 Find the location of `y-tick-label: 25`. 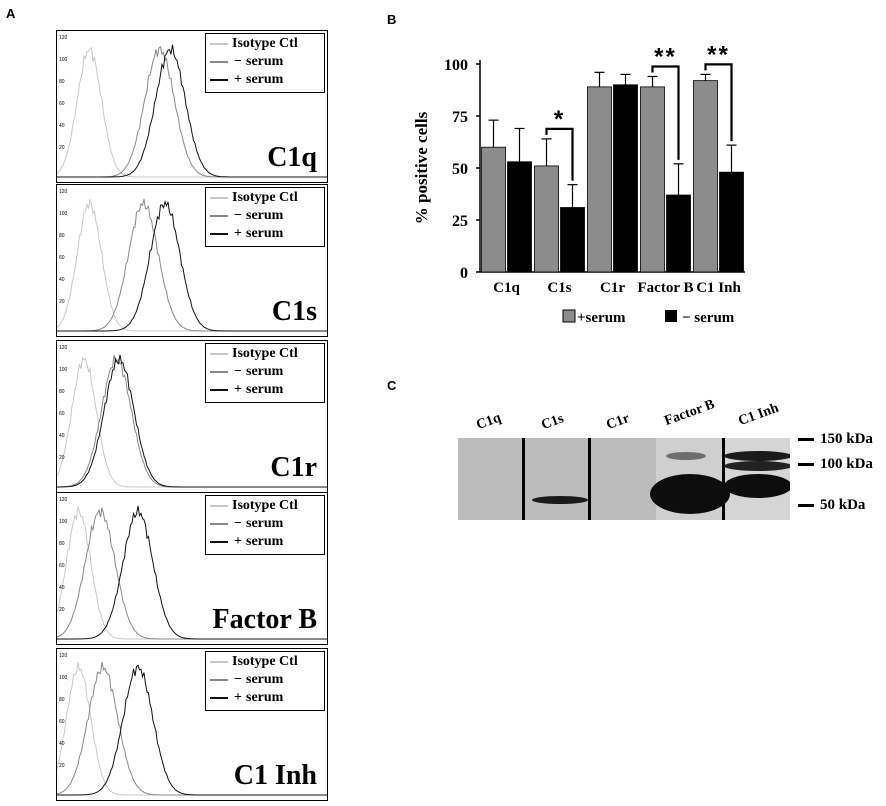

y-tick-label: 25 is located at coordinates (460, 221).